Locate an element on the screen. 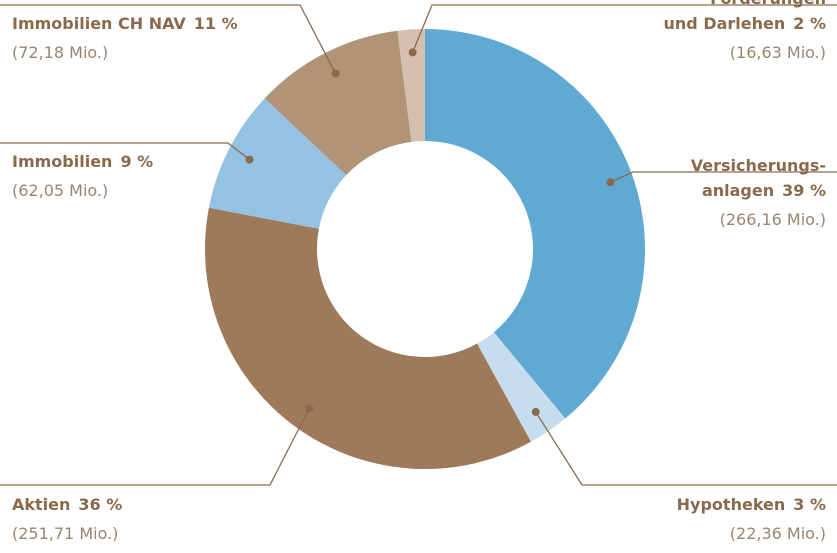 The width and height of the screenshot is (837, 553). slice-label: Immobilien 9 % is located at coordinates (82, 161).